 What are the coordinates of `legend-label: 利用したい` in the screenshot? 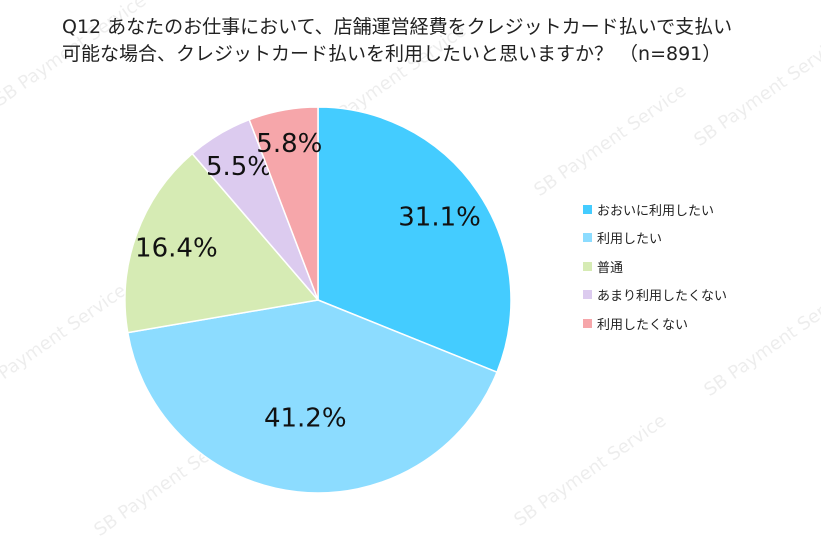 It's located at (630, 240).